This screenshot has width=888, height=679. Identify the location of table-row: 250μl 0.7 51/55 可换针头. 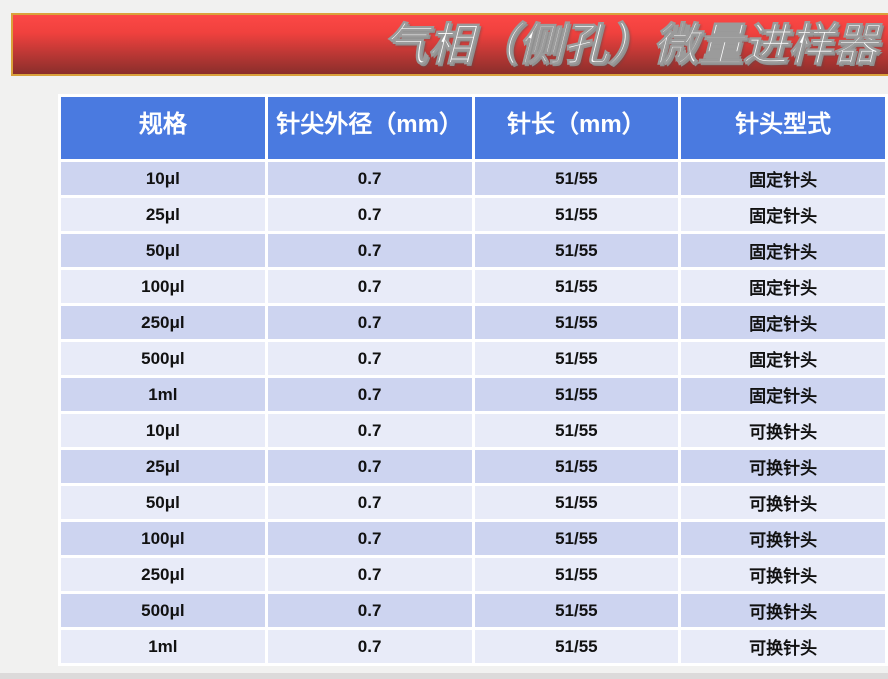
(473, 574).